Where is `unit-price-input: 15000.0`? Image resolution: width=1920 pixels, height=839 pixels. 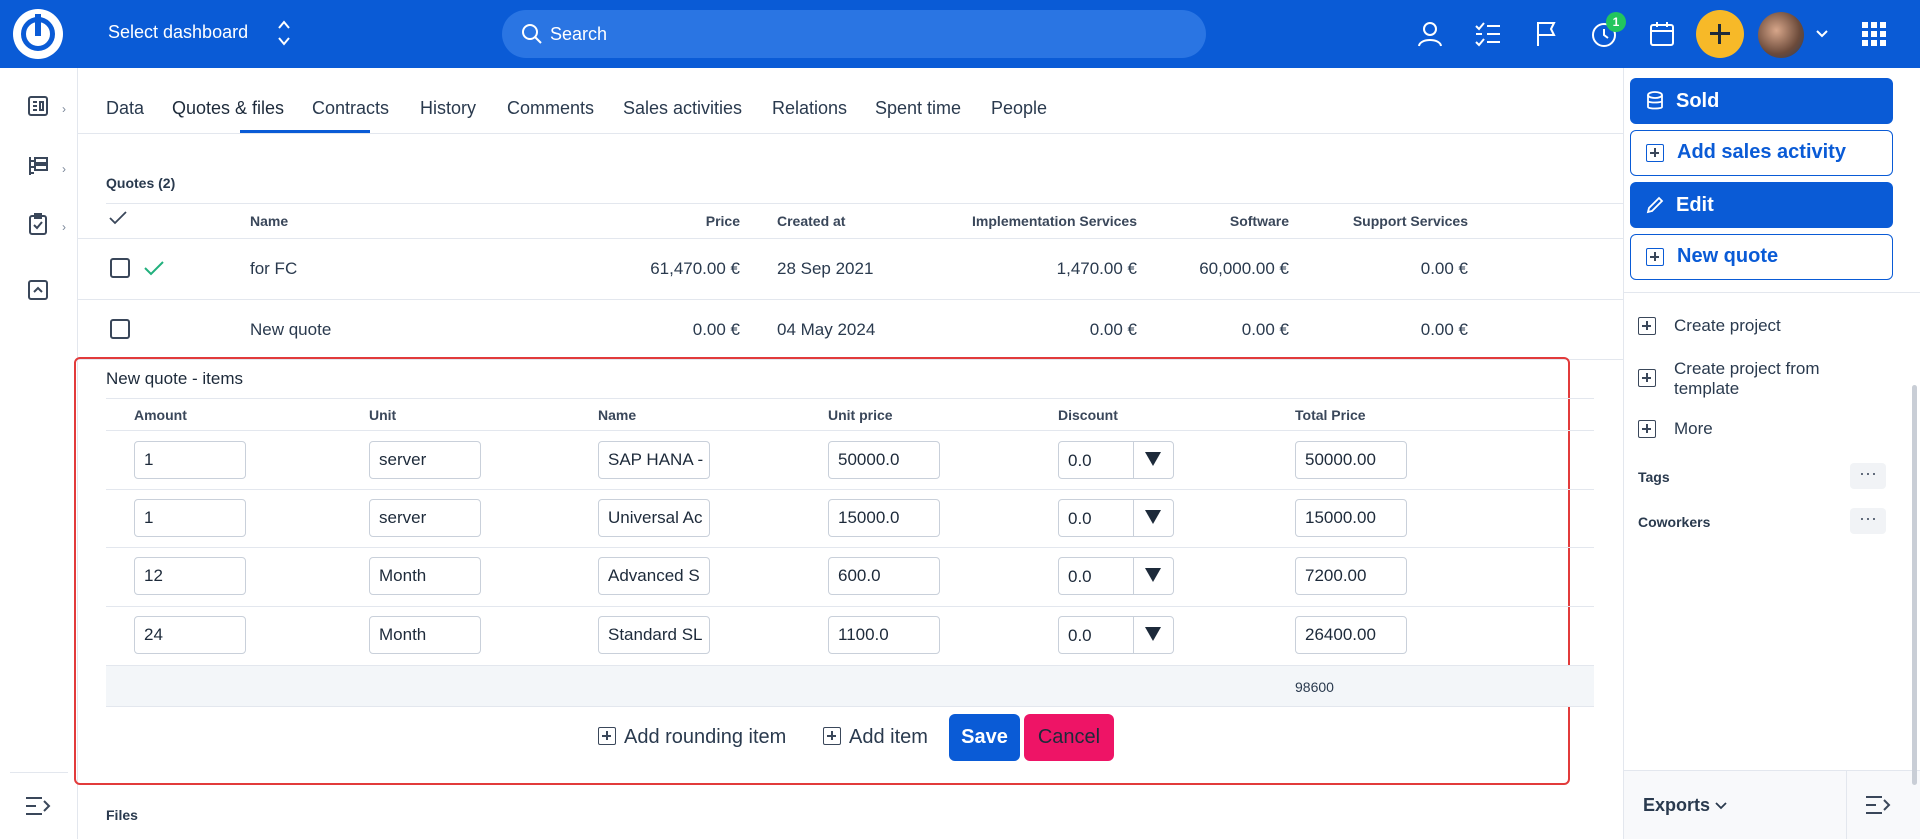
unit-price-input: 15000.0 is located at coordinates (884, 518).